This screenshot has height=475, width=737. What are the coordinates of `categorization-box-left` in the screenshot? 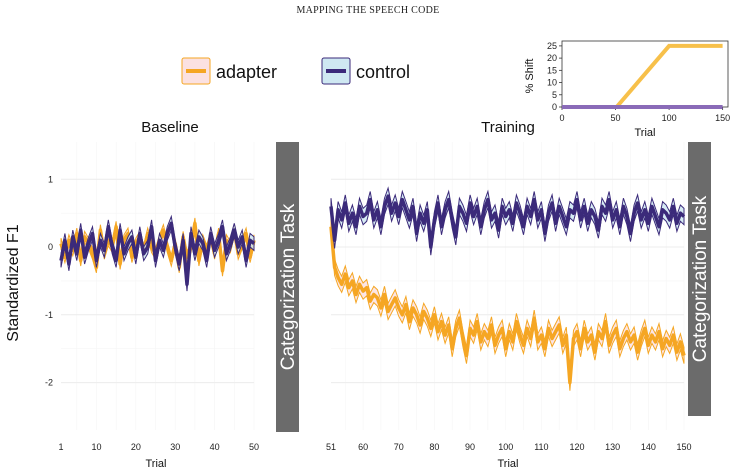 It's located at (287, 287).